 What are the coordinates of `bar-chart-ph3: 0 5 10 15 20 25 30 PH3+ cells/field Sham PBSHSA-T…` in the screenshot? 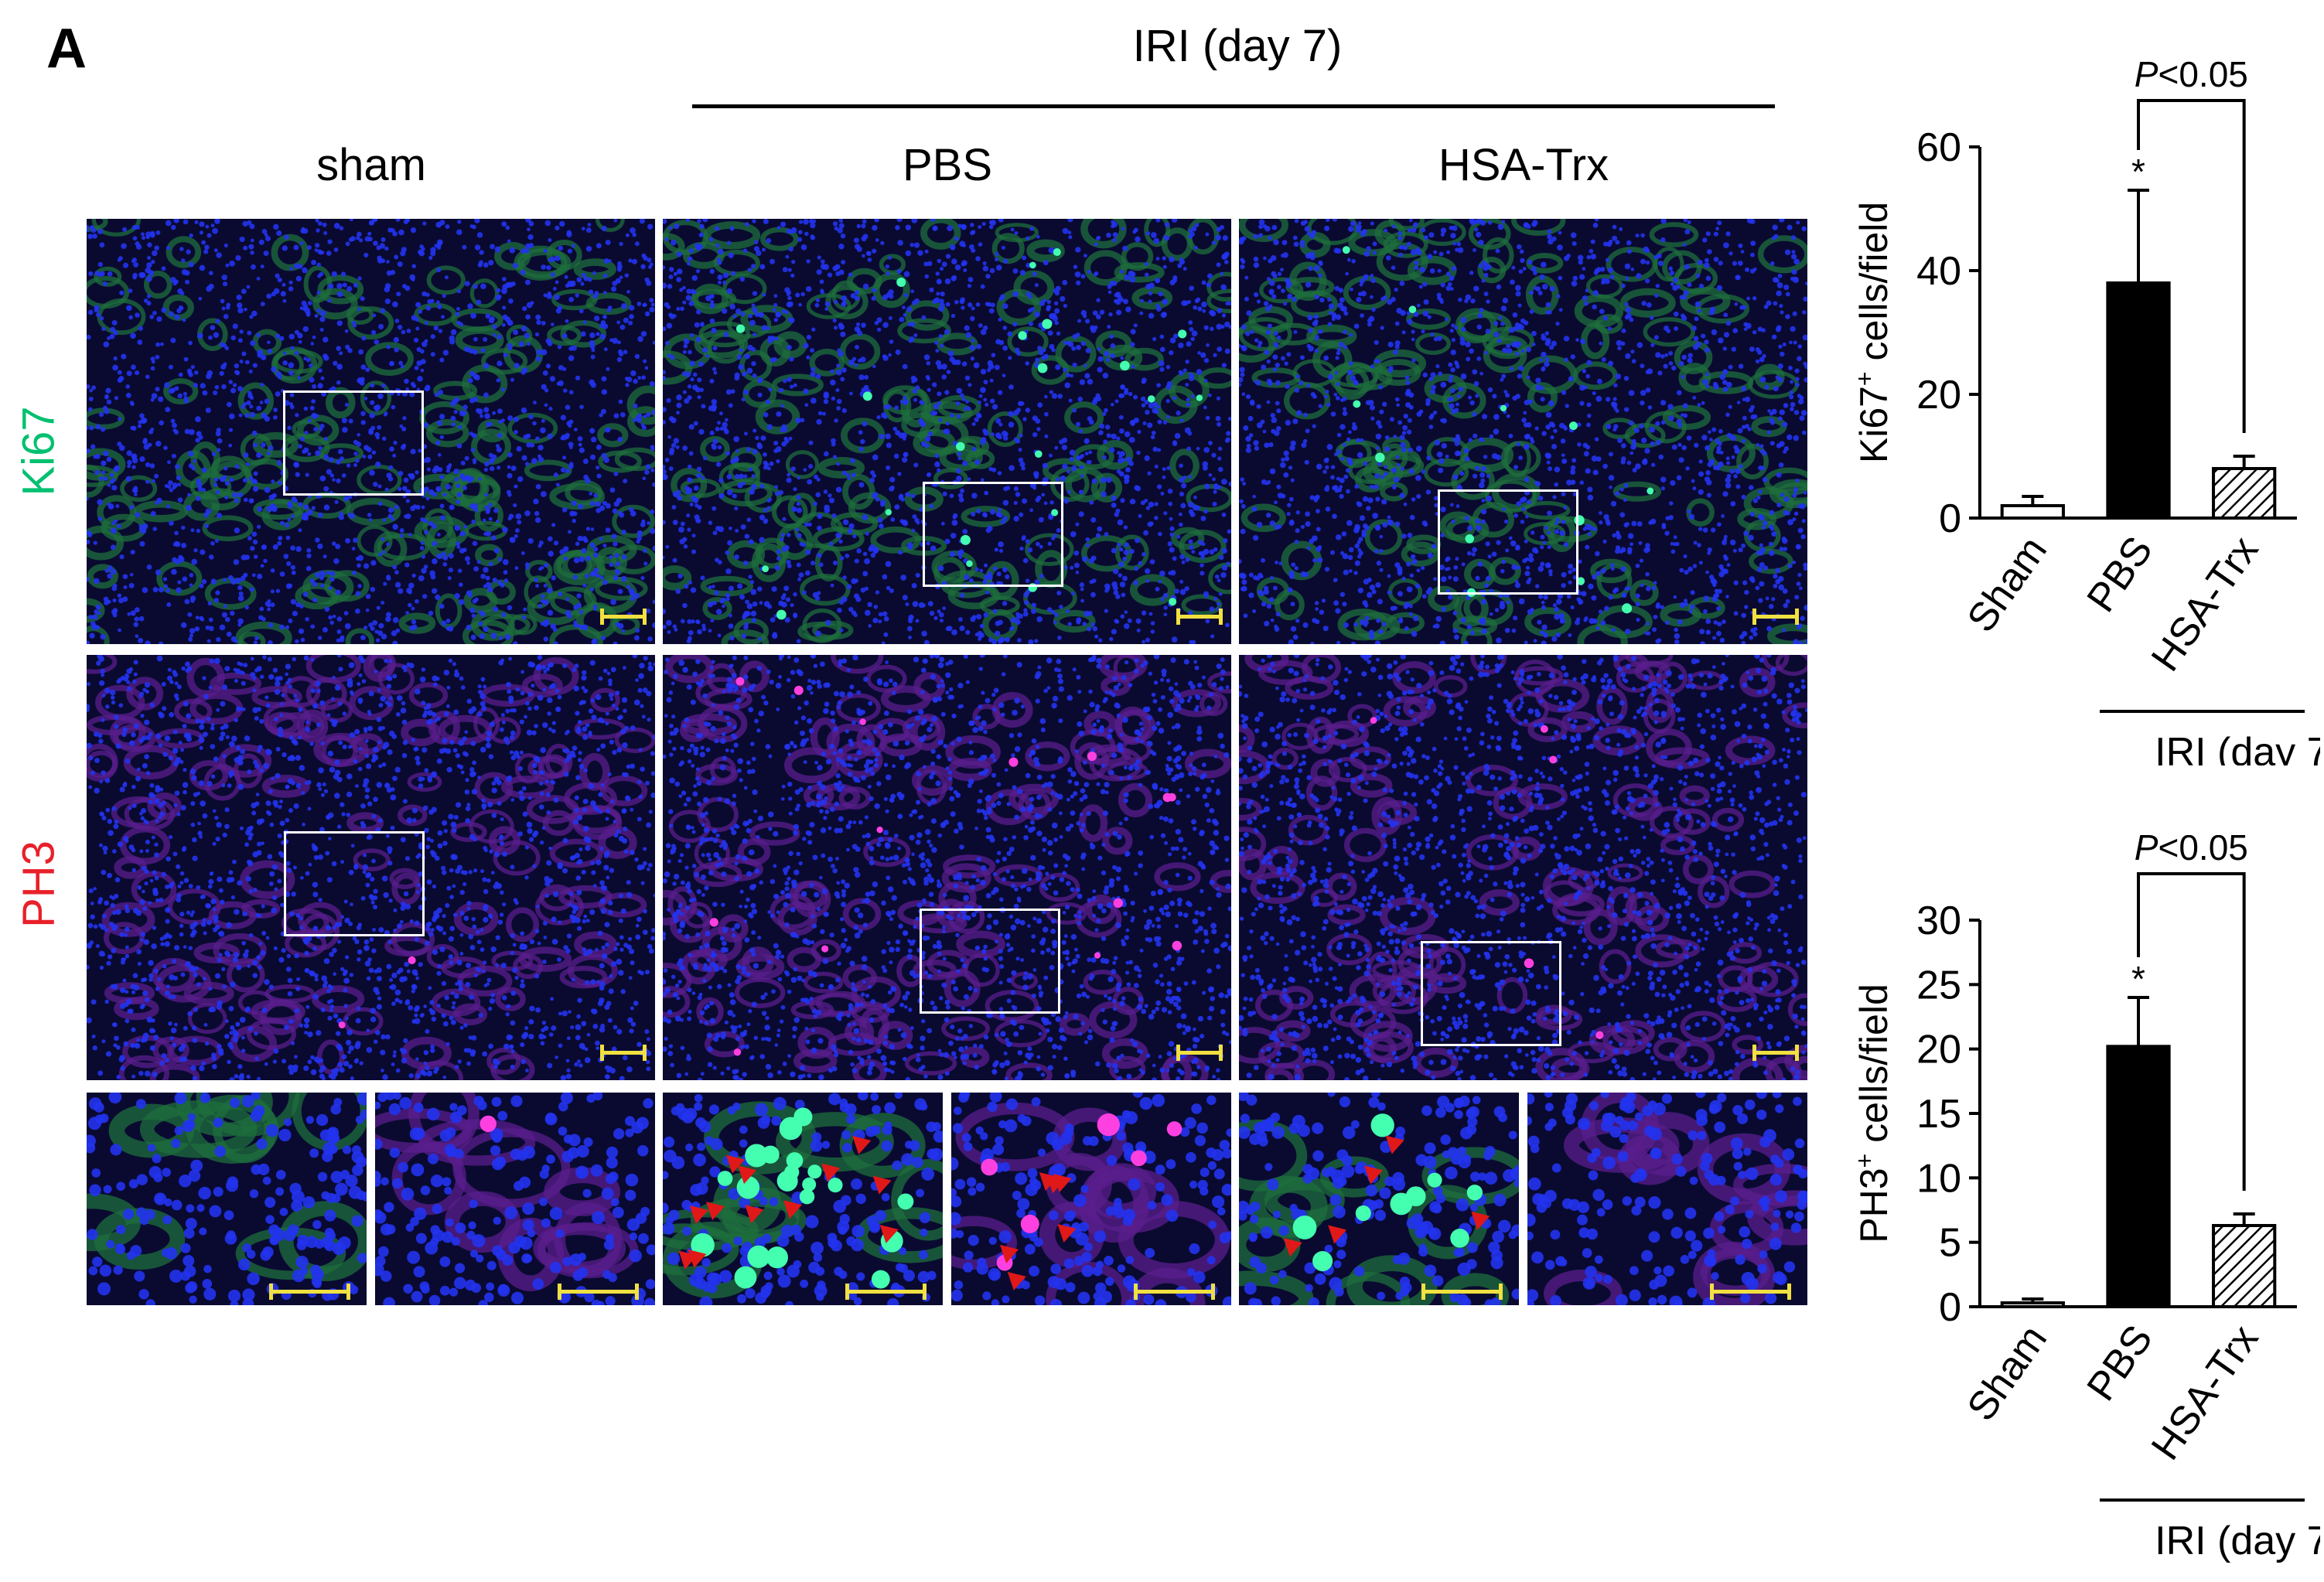 It's located at (2085, 1199).